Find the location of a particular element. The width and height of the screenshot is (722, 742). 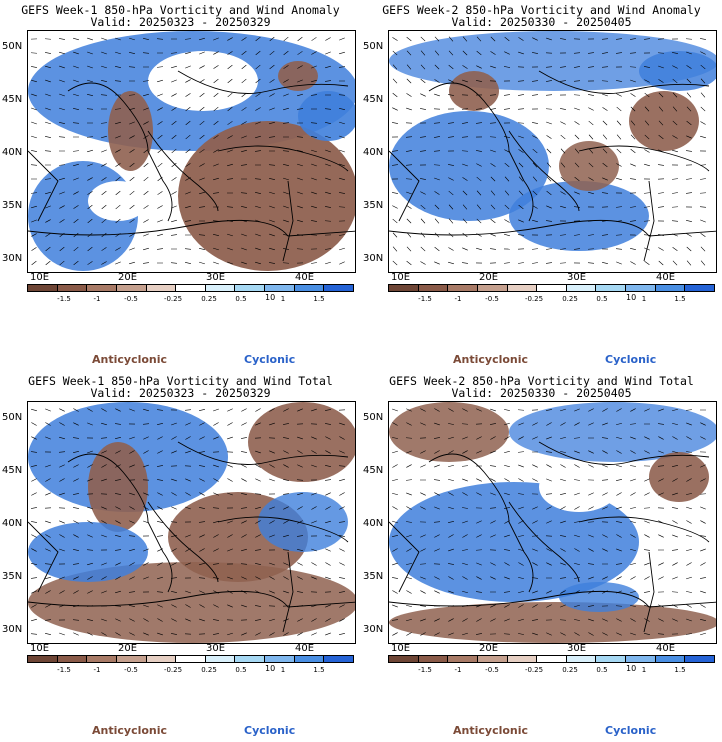

colorbar-tick: -0.5 is located at coordinates (131, 299).